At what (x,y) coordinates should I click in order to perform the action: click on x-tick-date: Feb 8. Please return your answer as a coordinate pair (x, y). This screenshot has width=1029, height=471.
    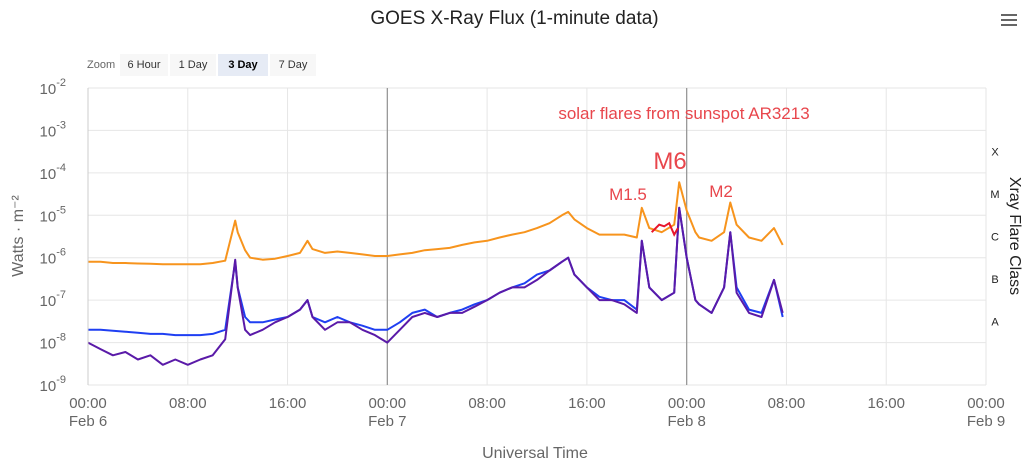
    Looking at the image, I should click on (686, 421).